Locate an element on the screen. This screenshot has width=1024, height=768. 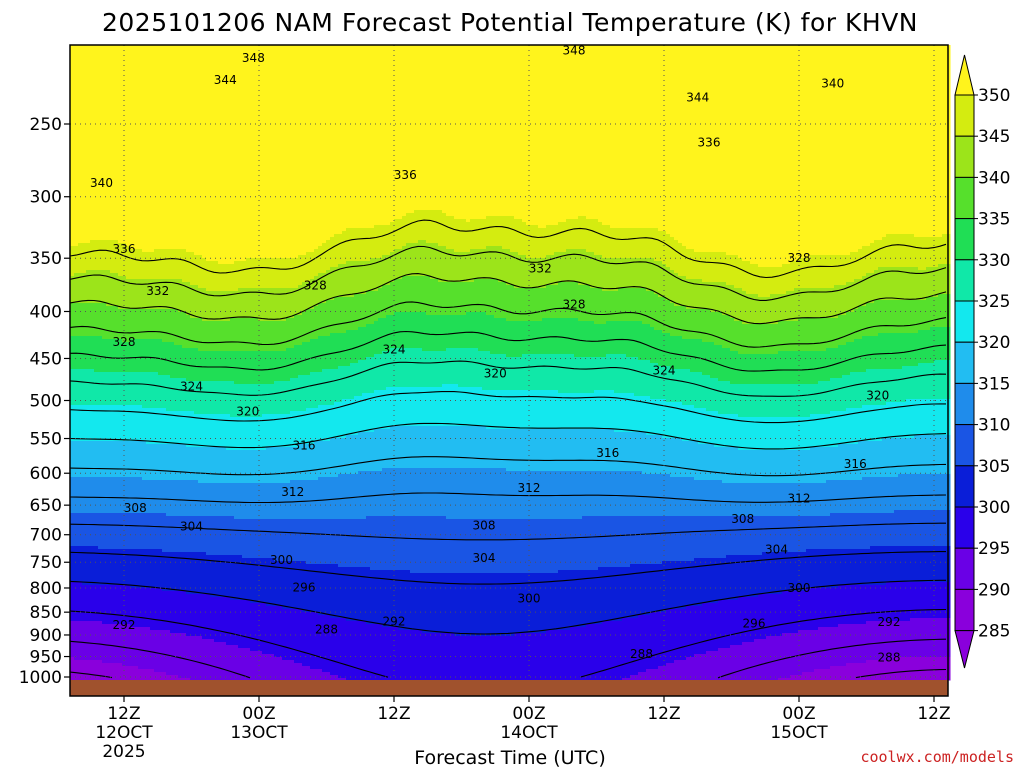
colorbar-label: 315 is located at coordinates (994, 384).